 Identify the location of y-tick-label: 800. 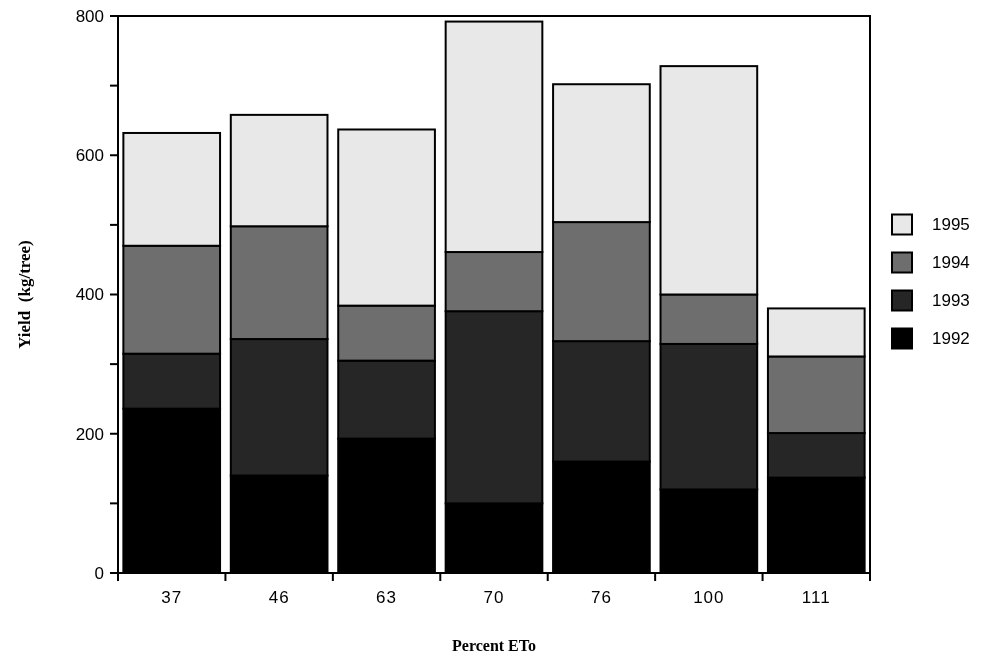
(89, 16).